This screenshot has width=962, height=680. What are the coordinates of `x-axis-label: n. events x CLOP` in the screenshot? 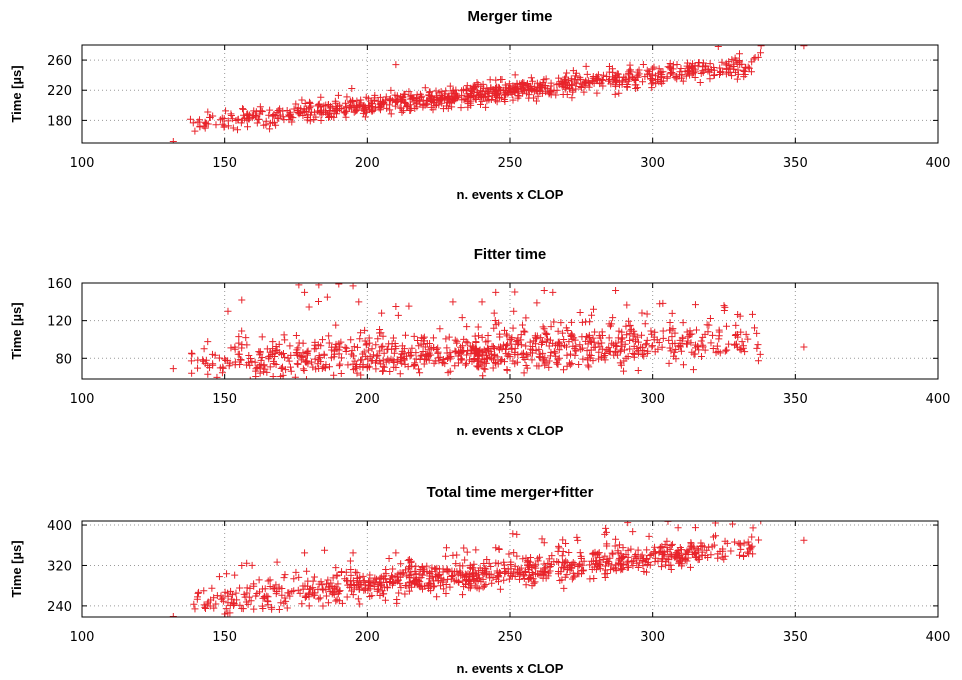 It's located at (510, 430).